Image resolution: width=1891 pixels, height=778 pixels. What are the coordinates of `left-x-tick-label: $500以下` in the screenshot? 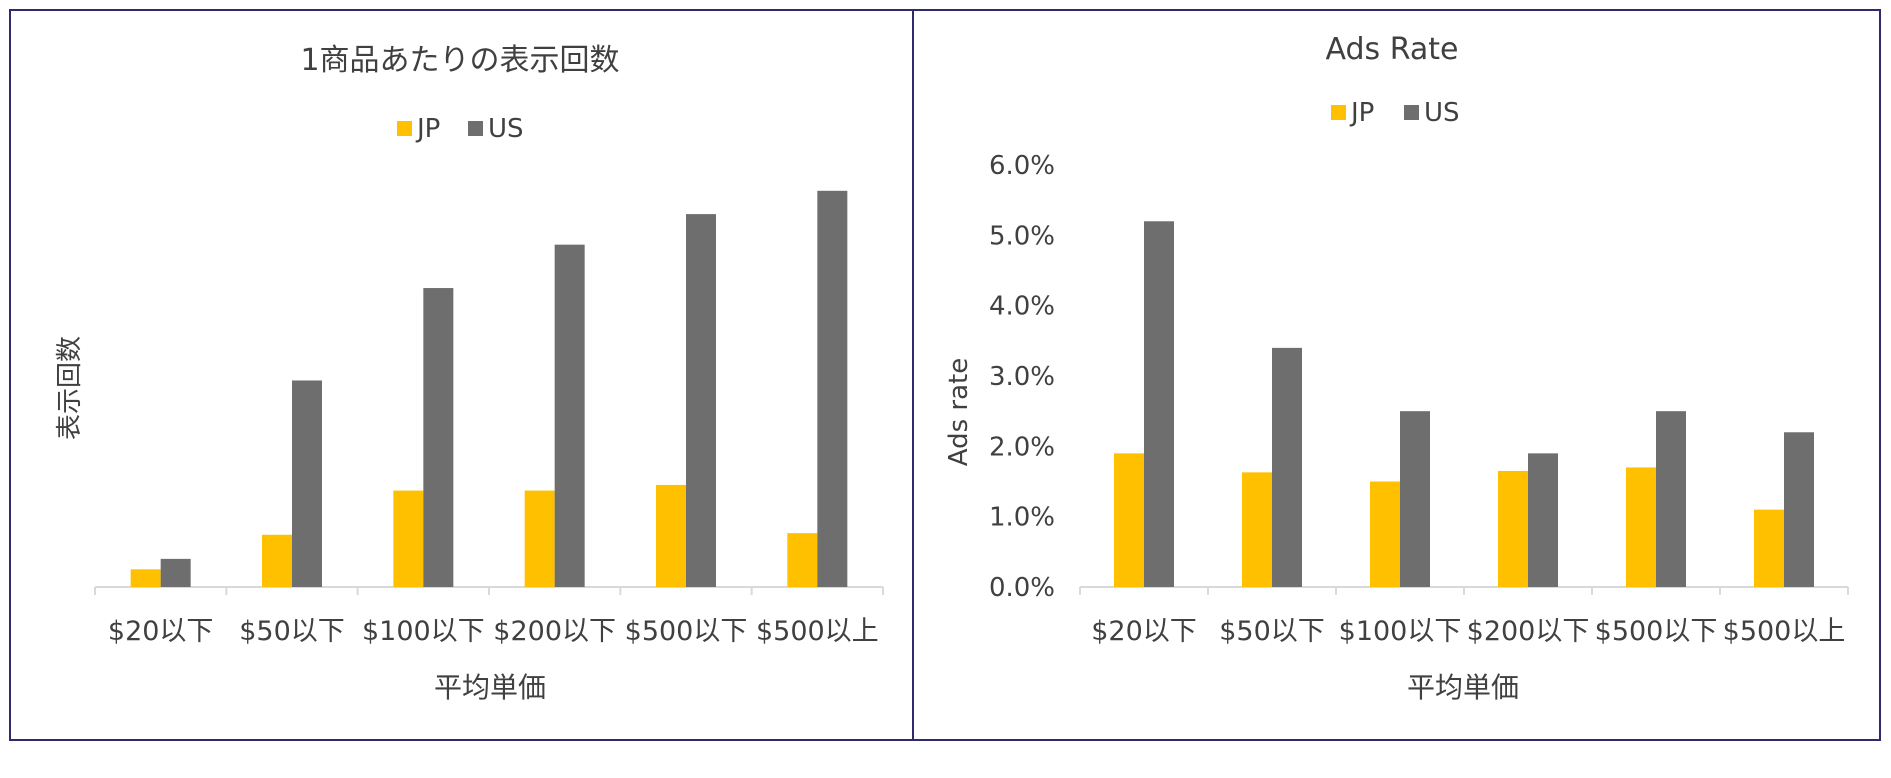 It's located at (686, 631).